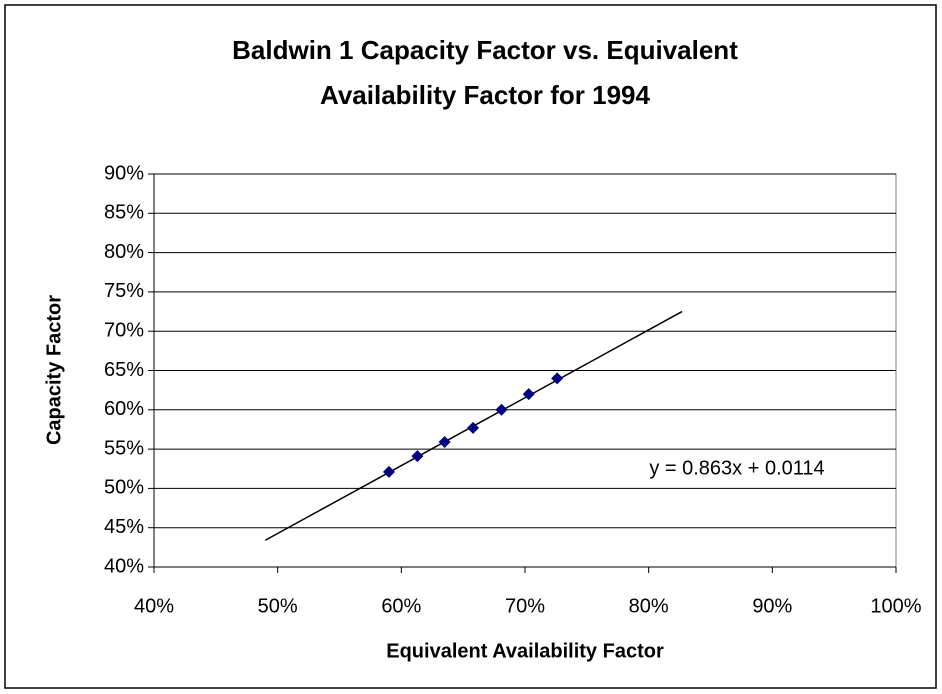  Describe the element at coordinates (54, 370) in the screenshot. I see `y-axis-title: Capacity Factor` at that location.